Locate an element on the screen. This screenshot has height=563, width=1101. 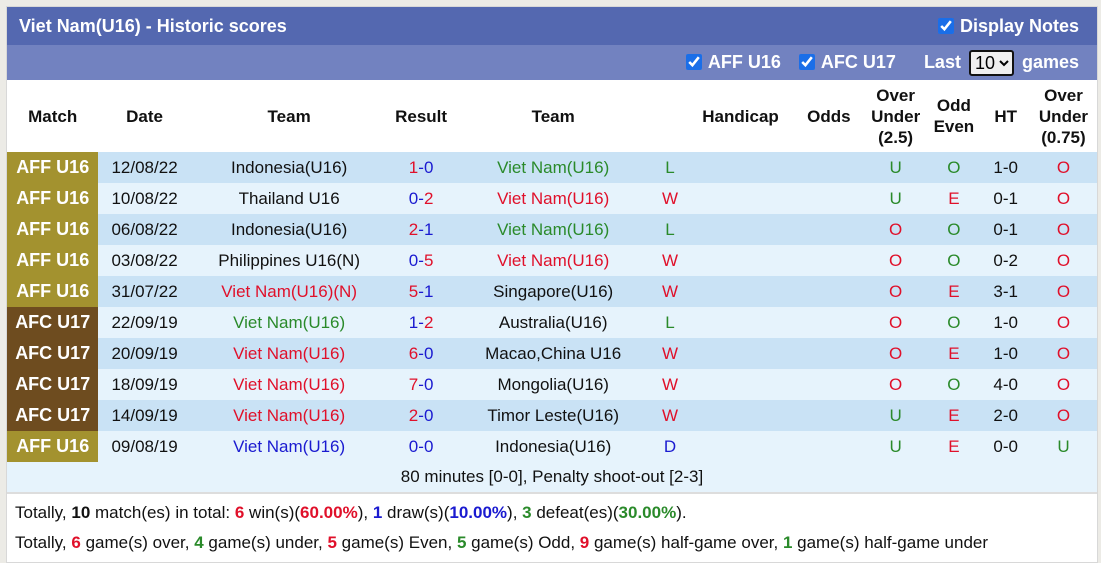
away-team: Indonesia(U16) is located at coordinates (553, 446).